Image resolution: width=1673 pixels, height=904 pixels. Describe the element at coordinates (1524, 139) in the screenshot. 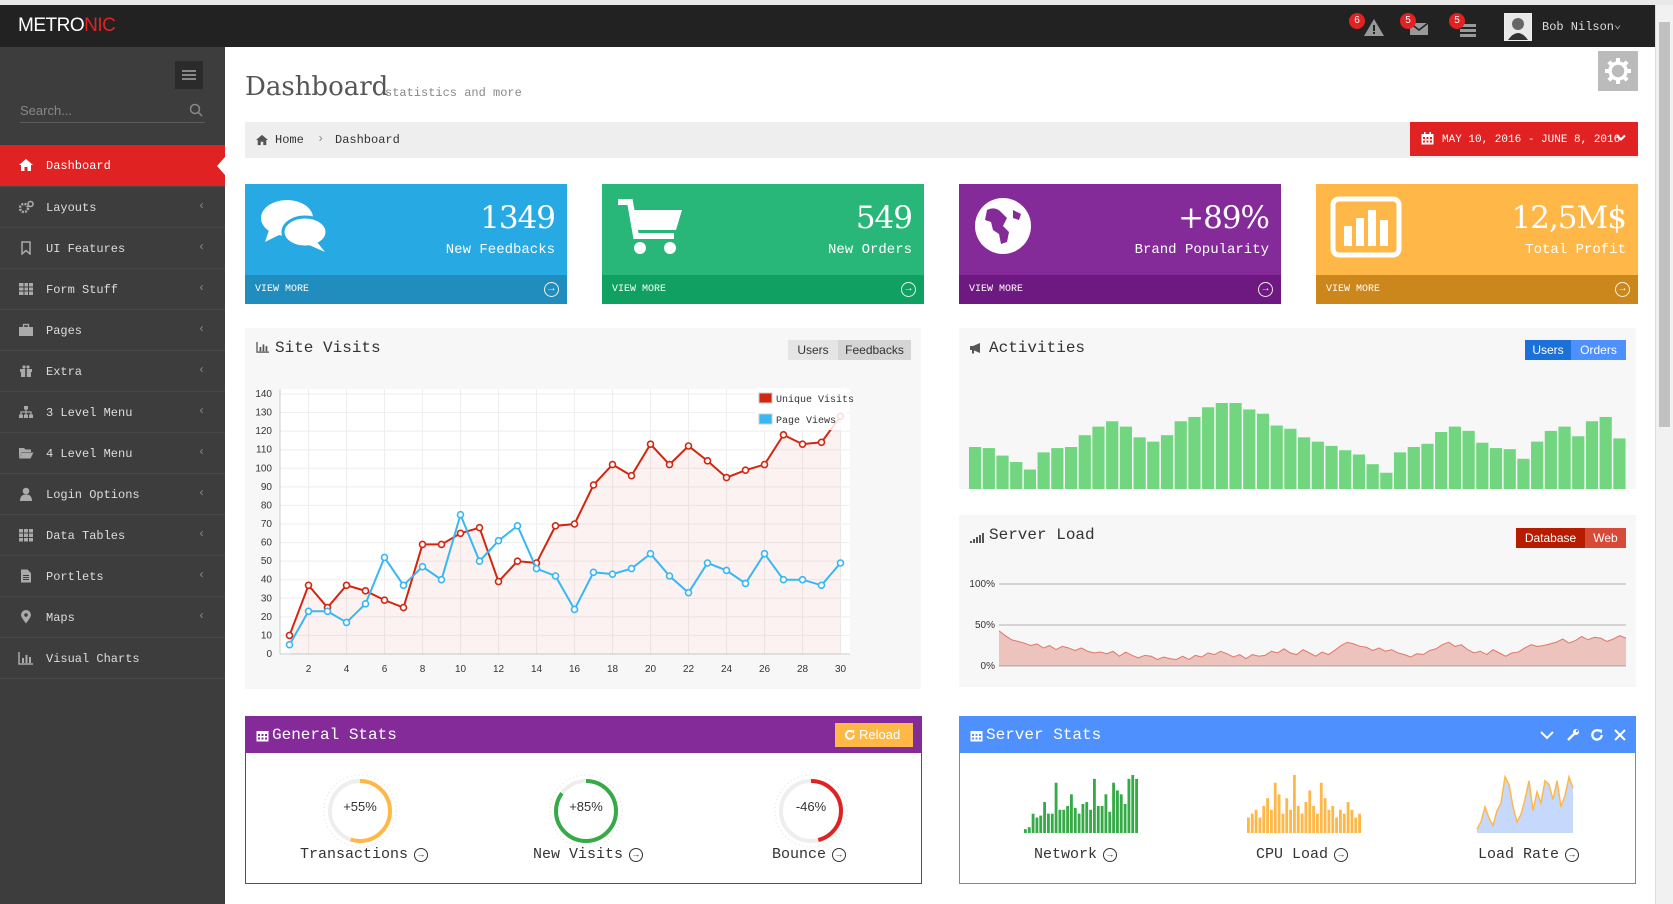

I see `date-range-picker: MAY 10, 2016 - JUNE 8, 2016` at that location.